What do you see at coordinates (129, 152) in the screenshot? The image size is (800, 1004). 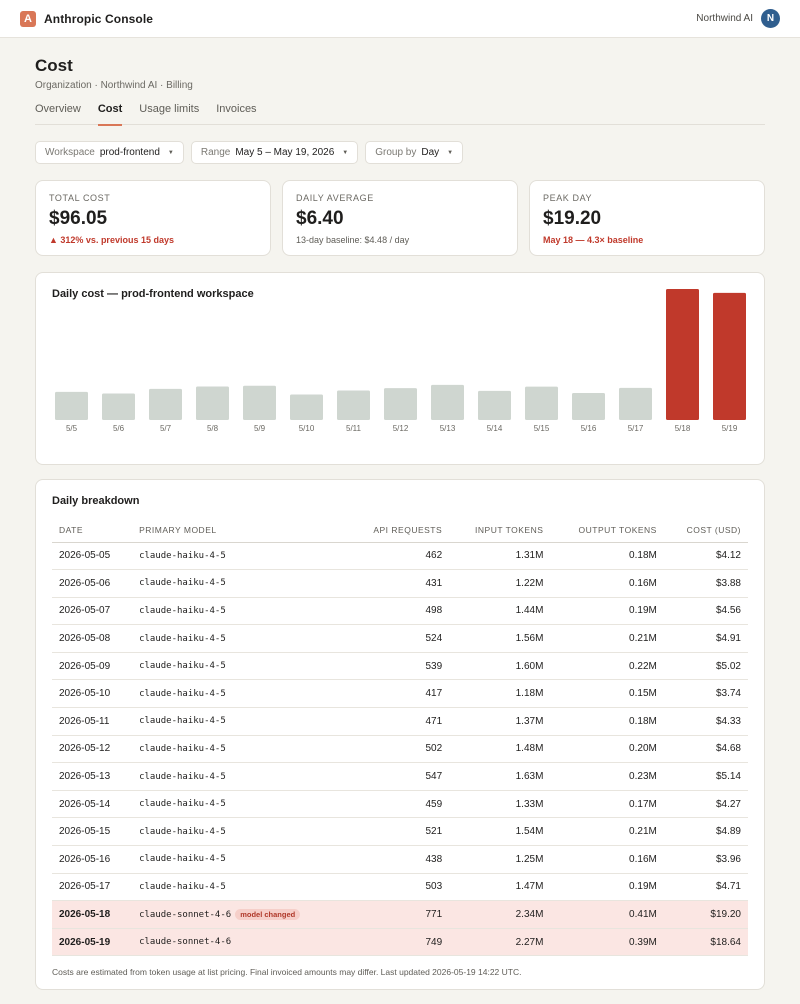 I see `filter-value: prod-frontend` at bounding box center [129, 152].